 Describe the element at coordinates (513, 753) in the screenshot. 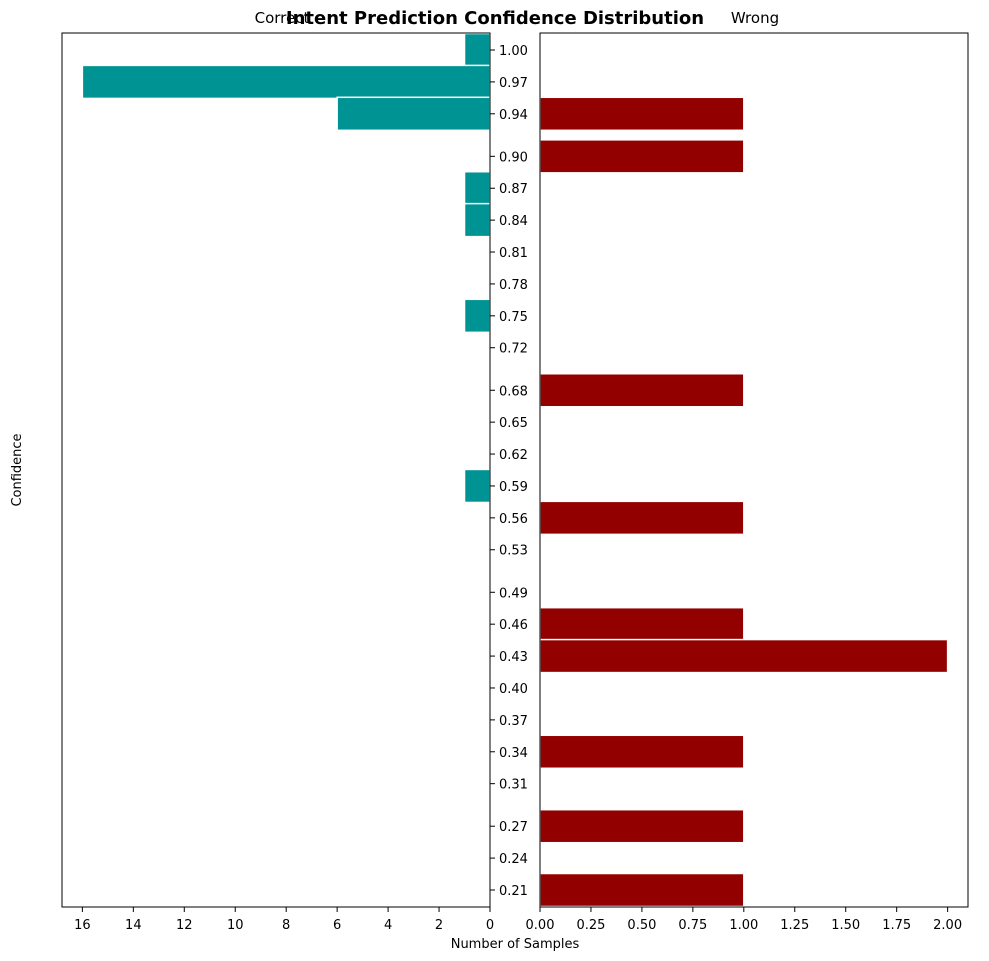

I see `y-tick-label: 0.34` at that location.